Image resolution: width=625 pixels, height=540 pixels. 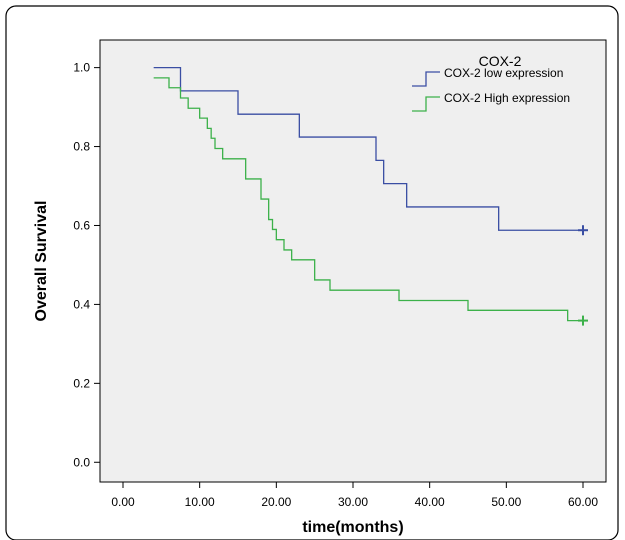 I want to click on y-tick-label: 0.0, so click(x=81, y=462).